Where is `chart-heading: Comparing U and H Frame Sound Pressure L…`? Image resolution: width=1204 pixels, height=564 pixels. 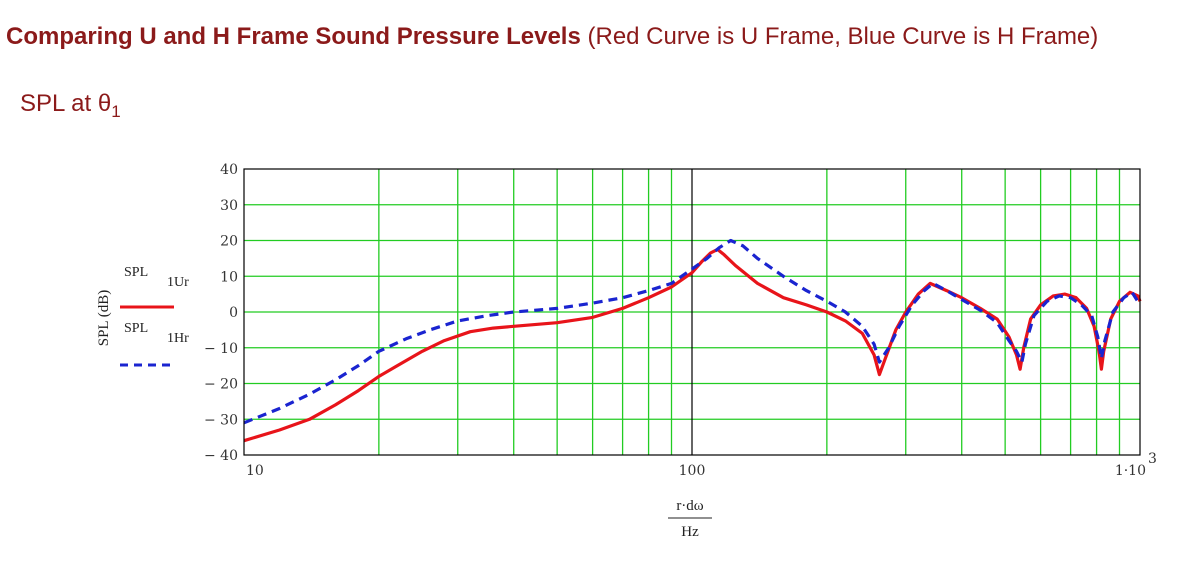
chart-heading: Comparing U and H Frame Sound Pressure L… is located at coordinates (596, 37).